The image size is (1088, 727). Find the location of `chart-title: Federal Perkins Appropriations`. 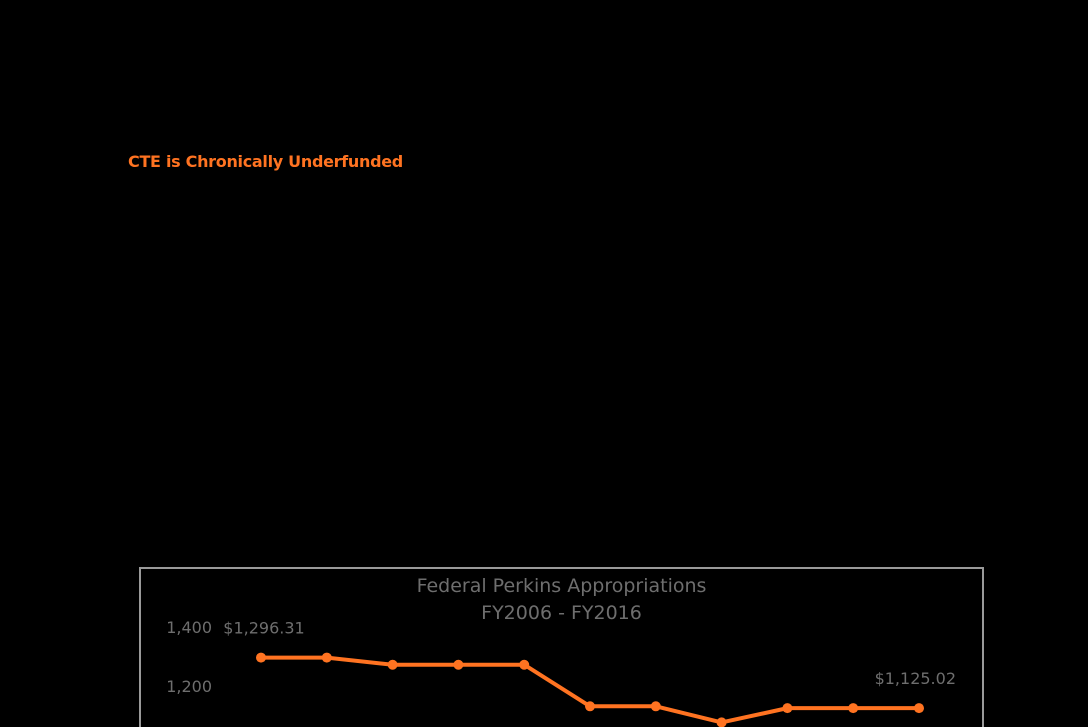

chart-title: Federal Perkins Appropriations is located at coordinates (561, 586).